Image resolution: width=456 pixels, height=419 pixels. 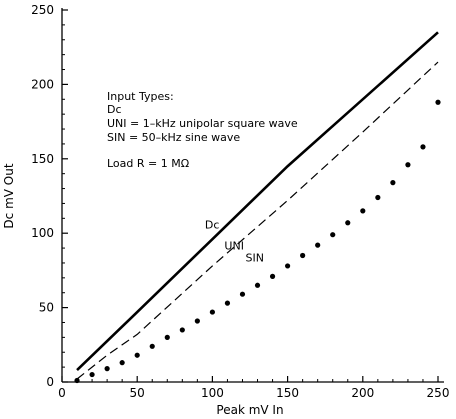 I want to click on y-tick-label: 0, so click(x=50, y=382).